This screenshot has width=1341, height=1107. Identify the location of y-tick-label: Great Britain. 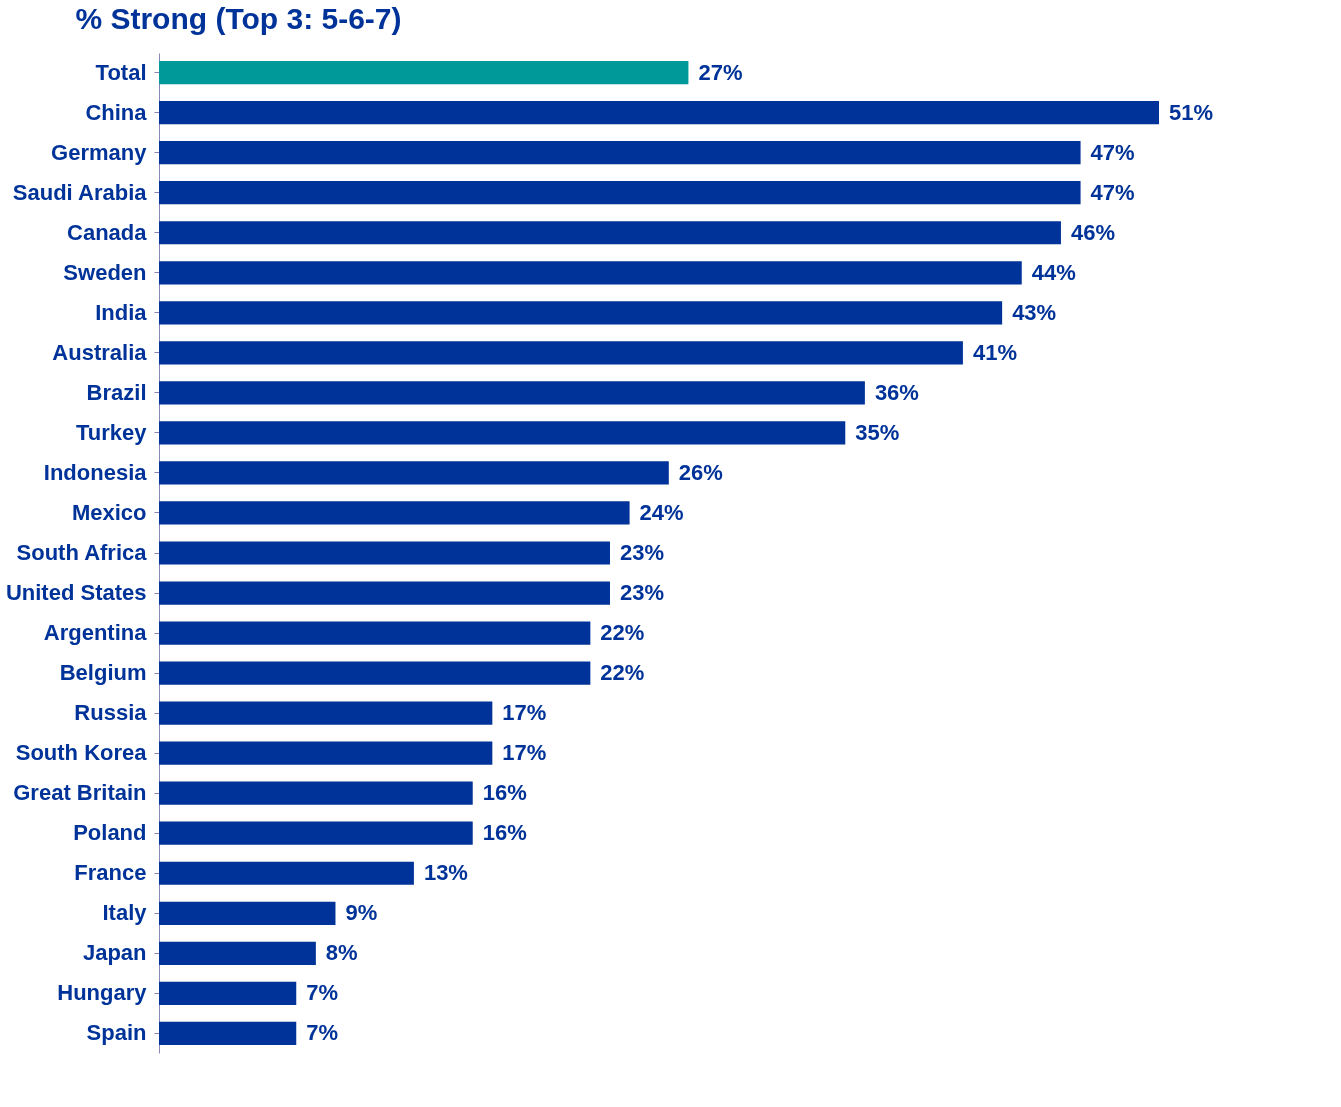
(80, 793).